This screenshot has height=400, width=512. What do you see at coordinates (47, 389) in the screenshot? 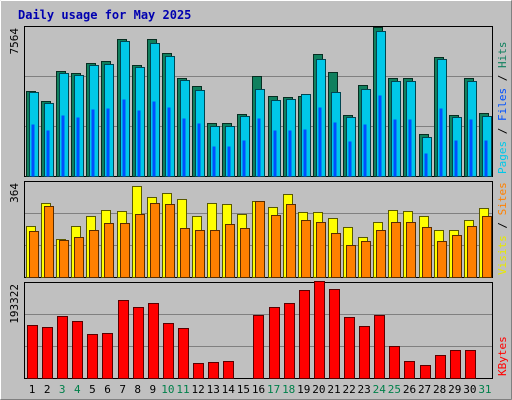
I see `x-tick-label-day-2: 2` at bounding box center [47, 389].